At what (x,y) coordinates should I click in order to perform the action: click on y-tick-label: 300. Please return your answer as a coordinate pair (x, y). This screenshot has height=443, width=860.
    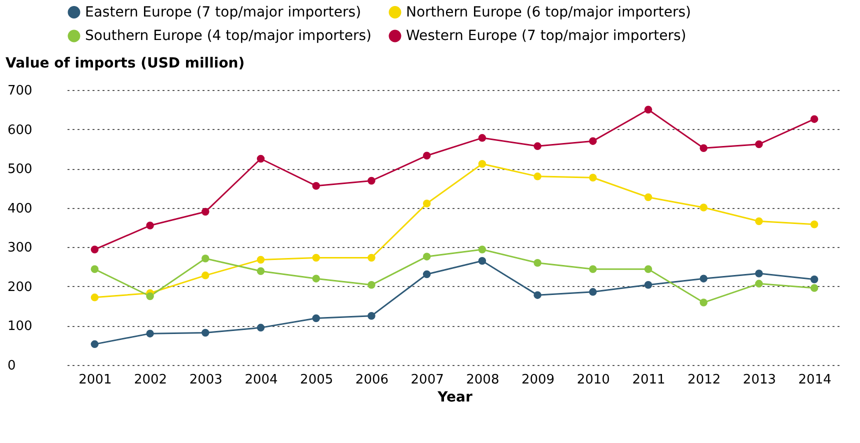
    Looking at the image, I should click on (20, 248).